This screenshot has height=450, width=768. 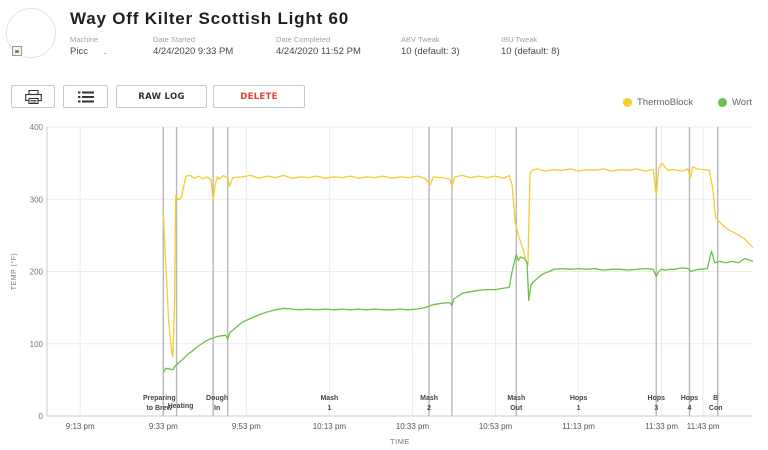 I want to click on meta-label: Date Started, so click(x=174, y=39).